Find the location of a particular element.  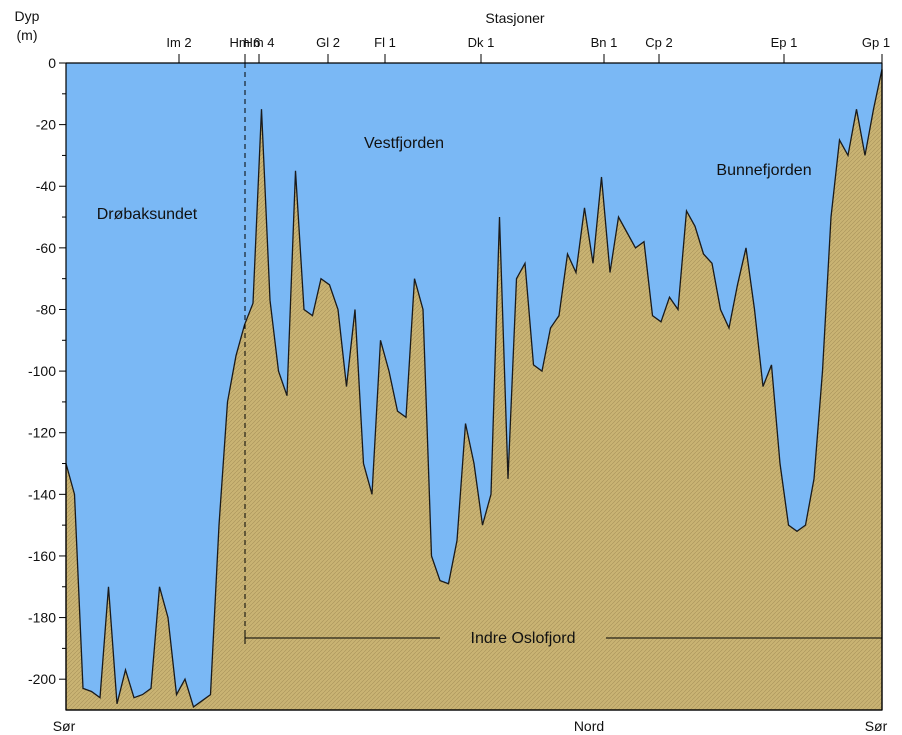

top-axis-title: Stasjoner is located at coordinates (514, 18).